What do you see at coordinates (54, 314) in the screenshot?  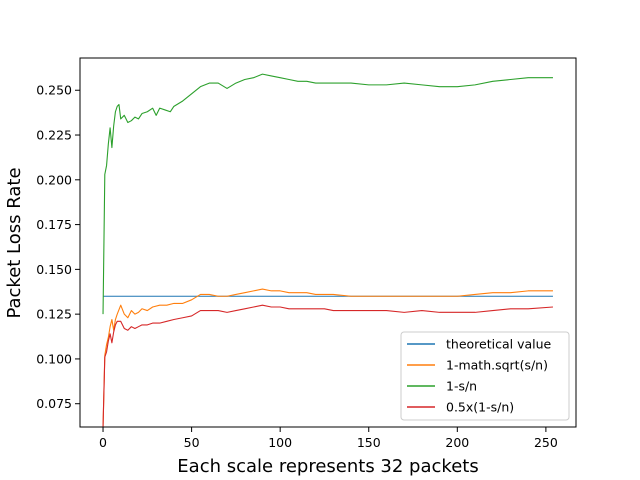 I see `y-tick-label: 0.125` at bounding box center [54, 314].